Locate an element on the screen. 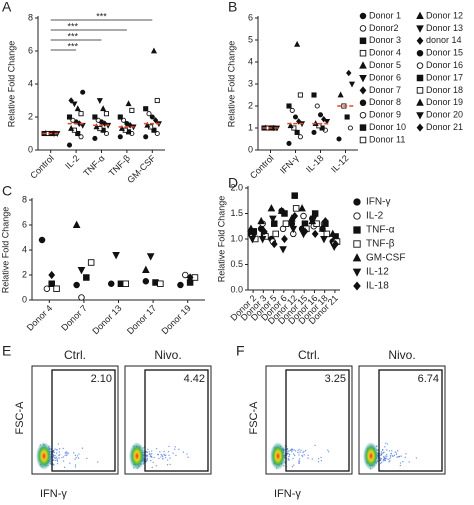 The height and width of the screenshot is (505, 474). x-tick-label: TNF-α is located at coordinates (93, 165).